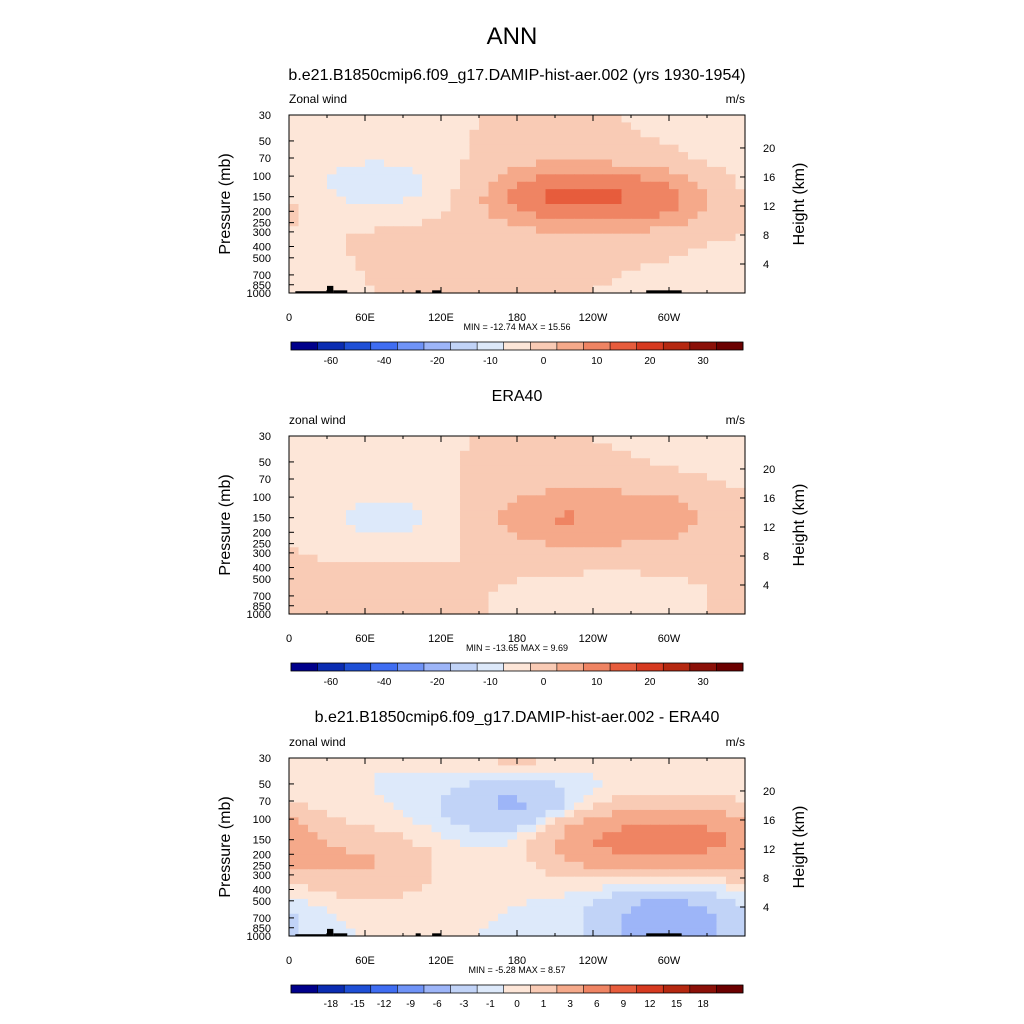  What do you see at coordinates (265, 159) in the screenshot?
I see `pressure-tick-label: 70` at bounding box center [265, 159].